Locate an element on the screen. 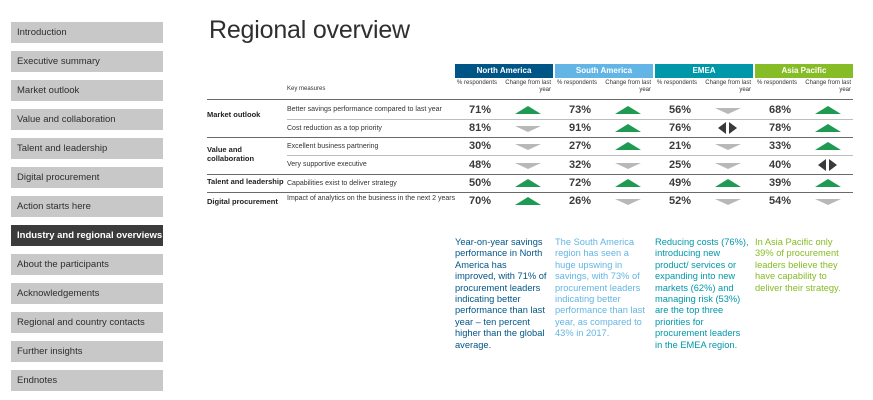 The width and height of the screenshot is (873, 400). respondent-percent: 27% is located at coordinates (580, 146).